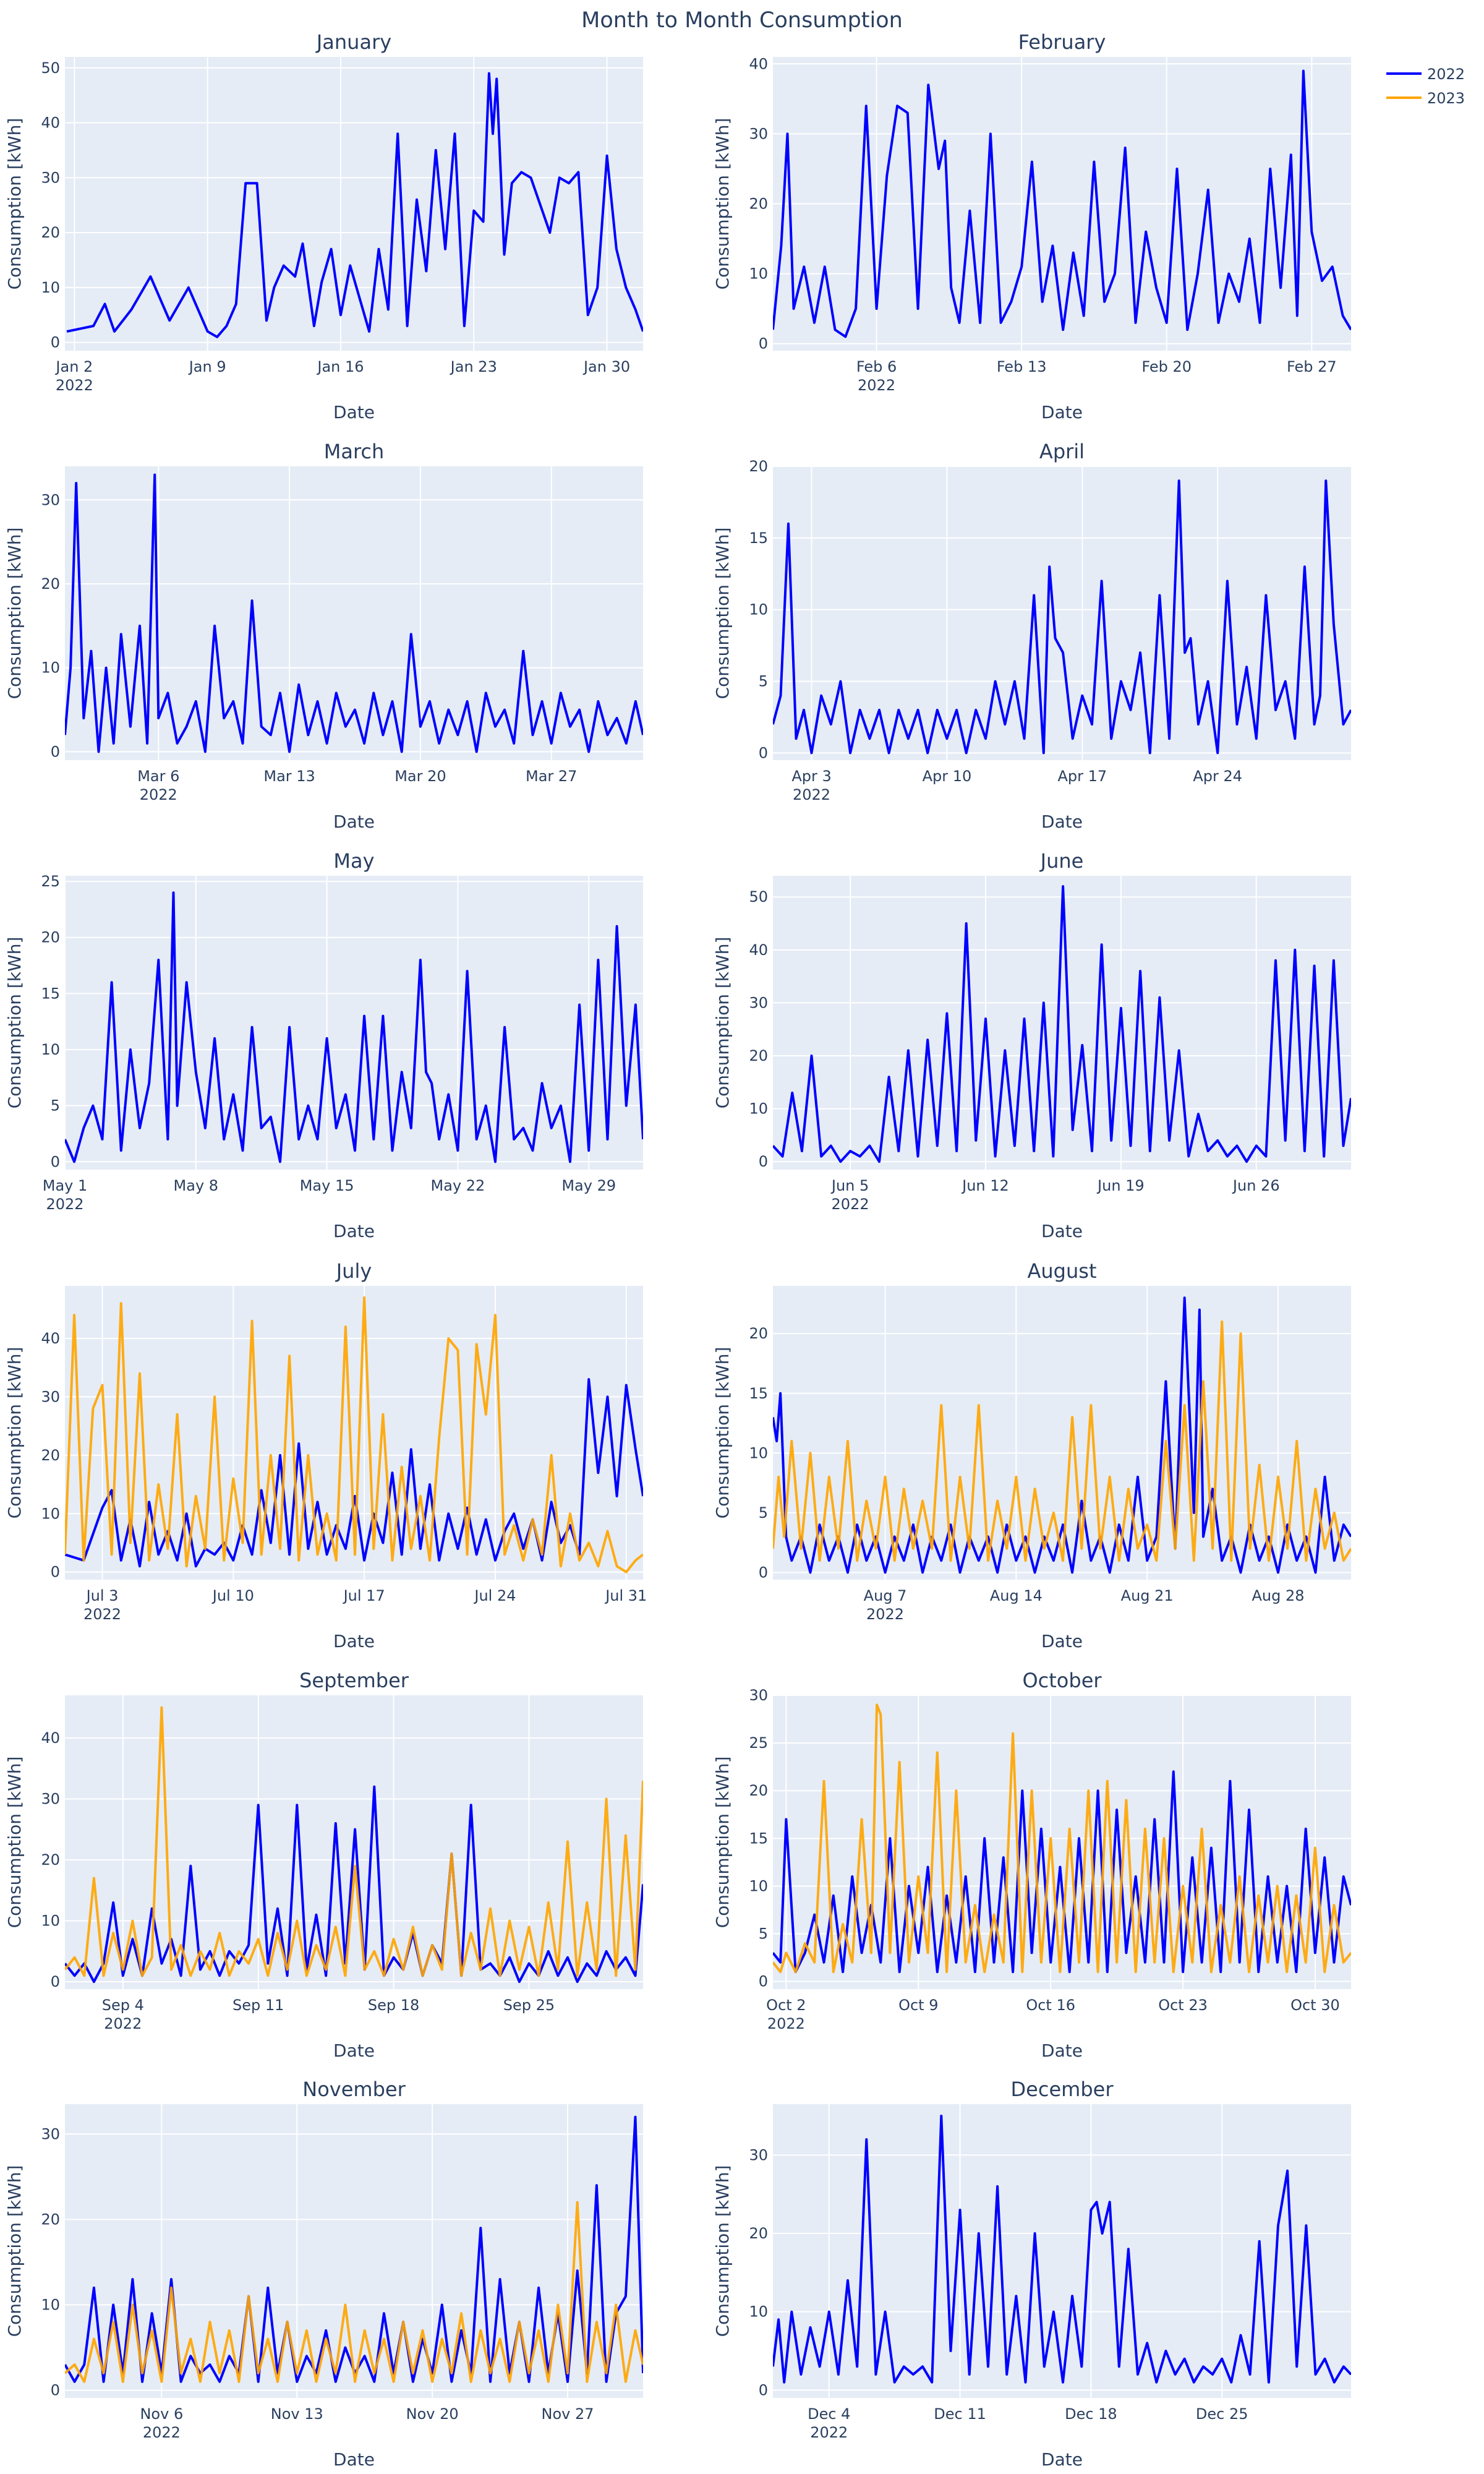 The image size is (1484, 2474). I want to click on x-tick-label: Aug 28, so click(1278, 1595).